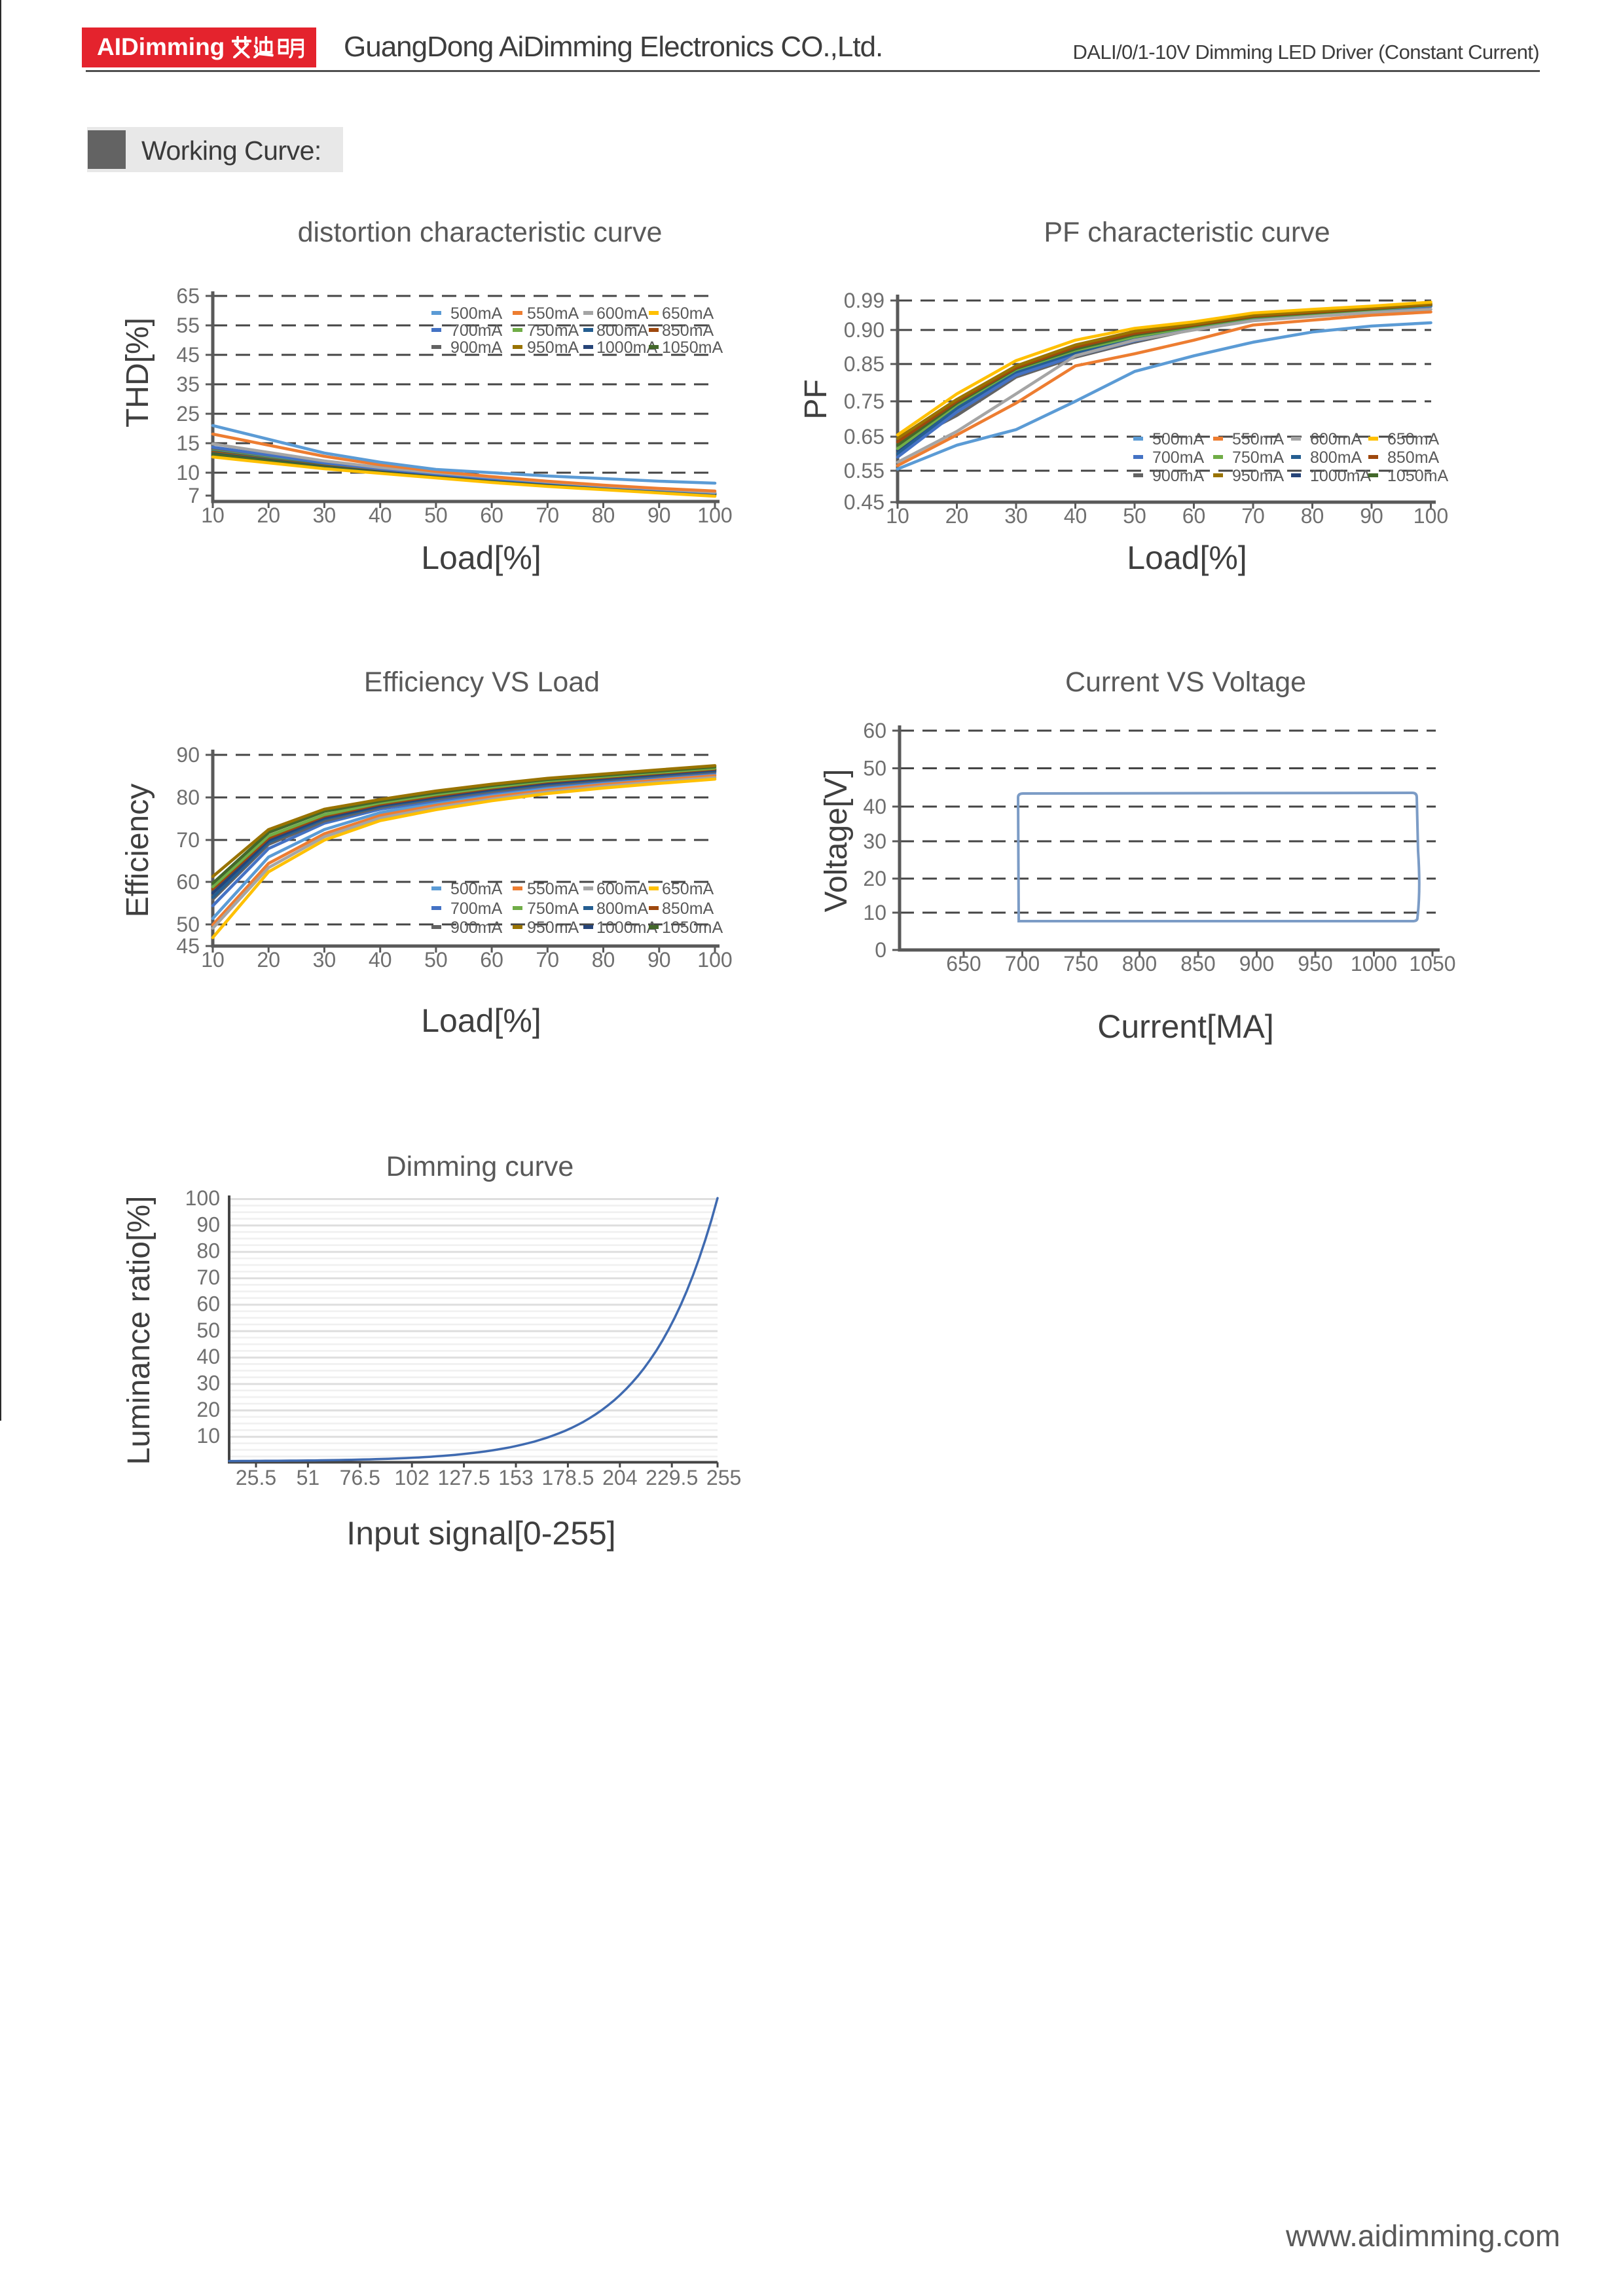 This screenshot has height=2296, width=1623. I want to click on svg-text: 7, so click(194, 495).